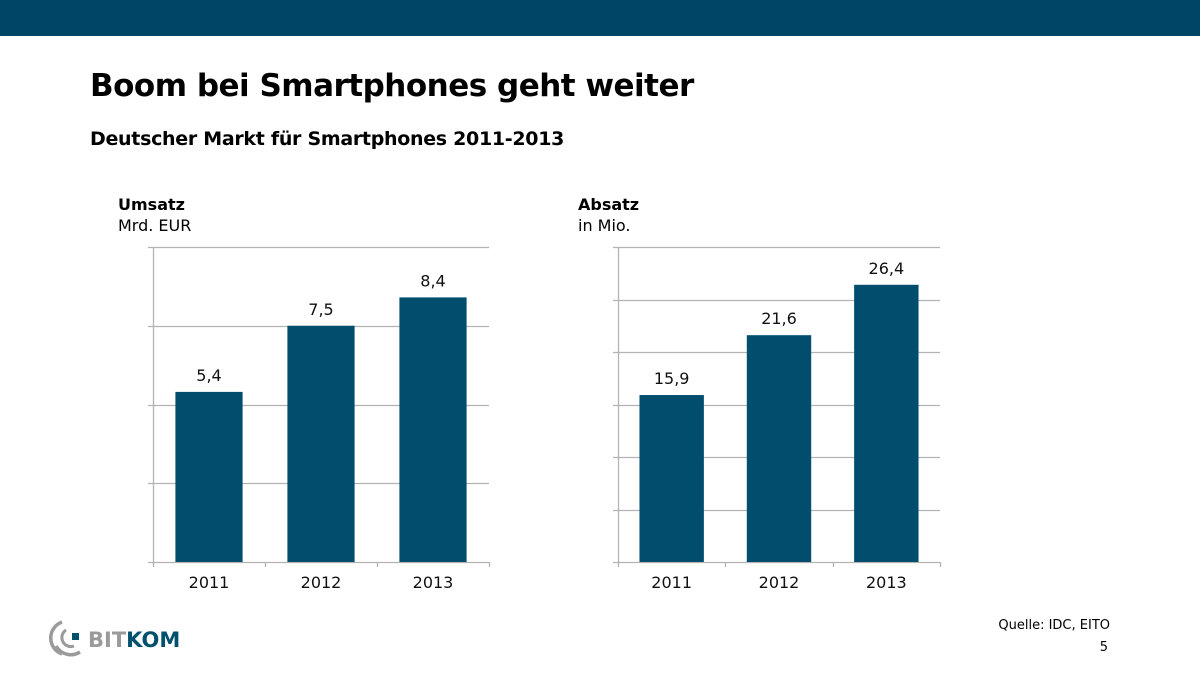 This screenshot has height=675, width=1200. Describe the element at coordinates (153, 640) in the screenshot. I see `logo-text-kom: KOM` at that location.